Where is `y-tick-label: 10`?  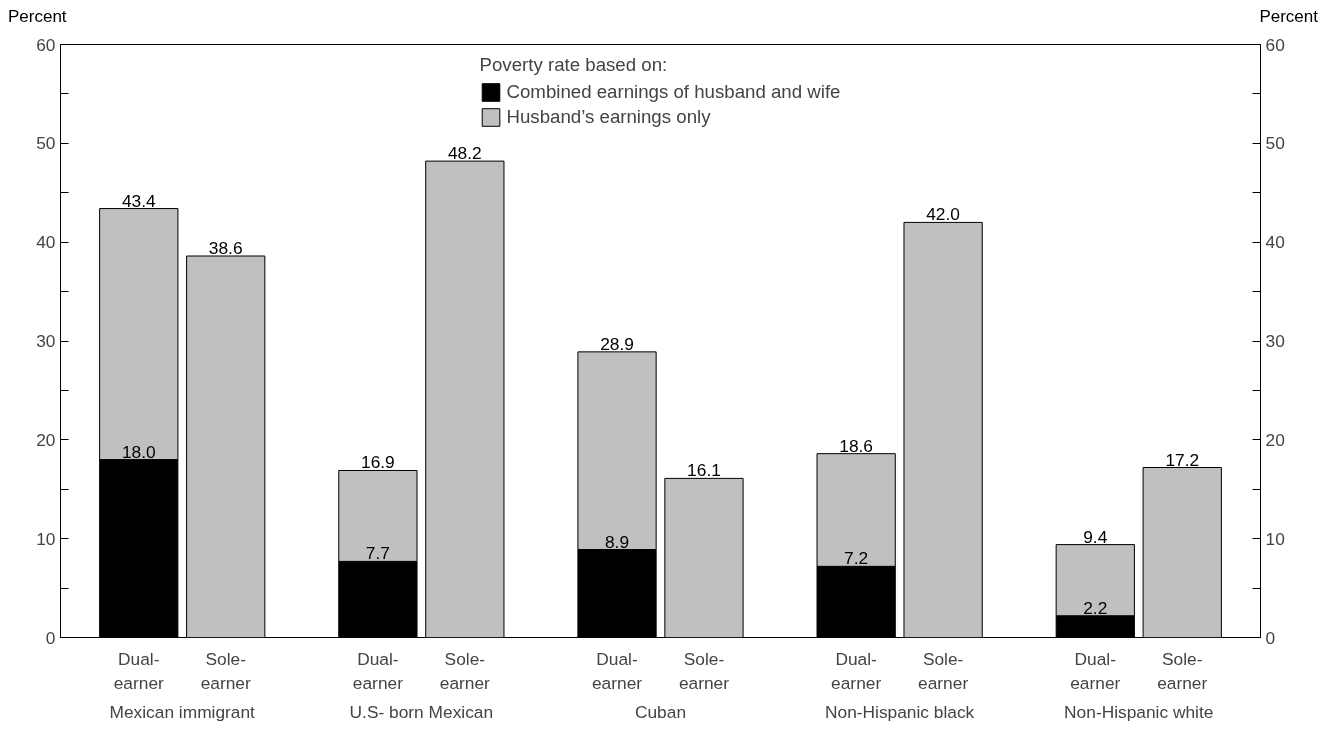 y-tick-label: 10 is located at coordinates (46, 538).